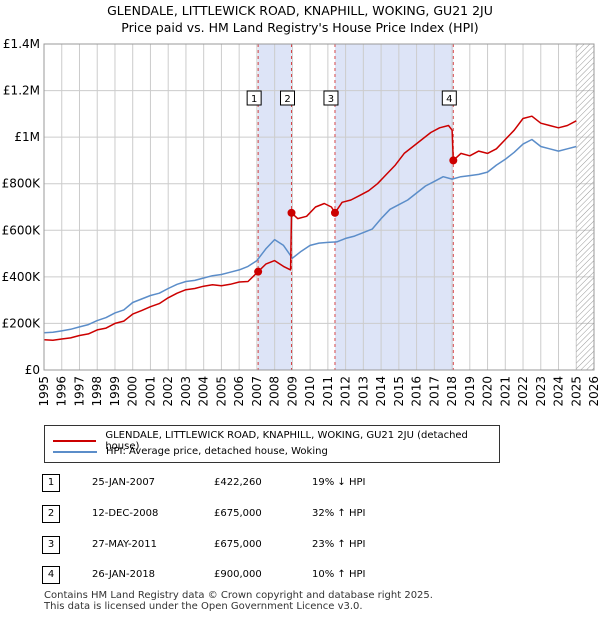 This screenshot has height=620, width=600. What do you see at coordinates (27, 137) in the screenshot?
I see `y-tick-label: £1M` at bounding box center [27, 137].